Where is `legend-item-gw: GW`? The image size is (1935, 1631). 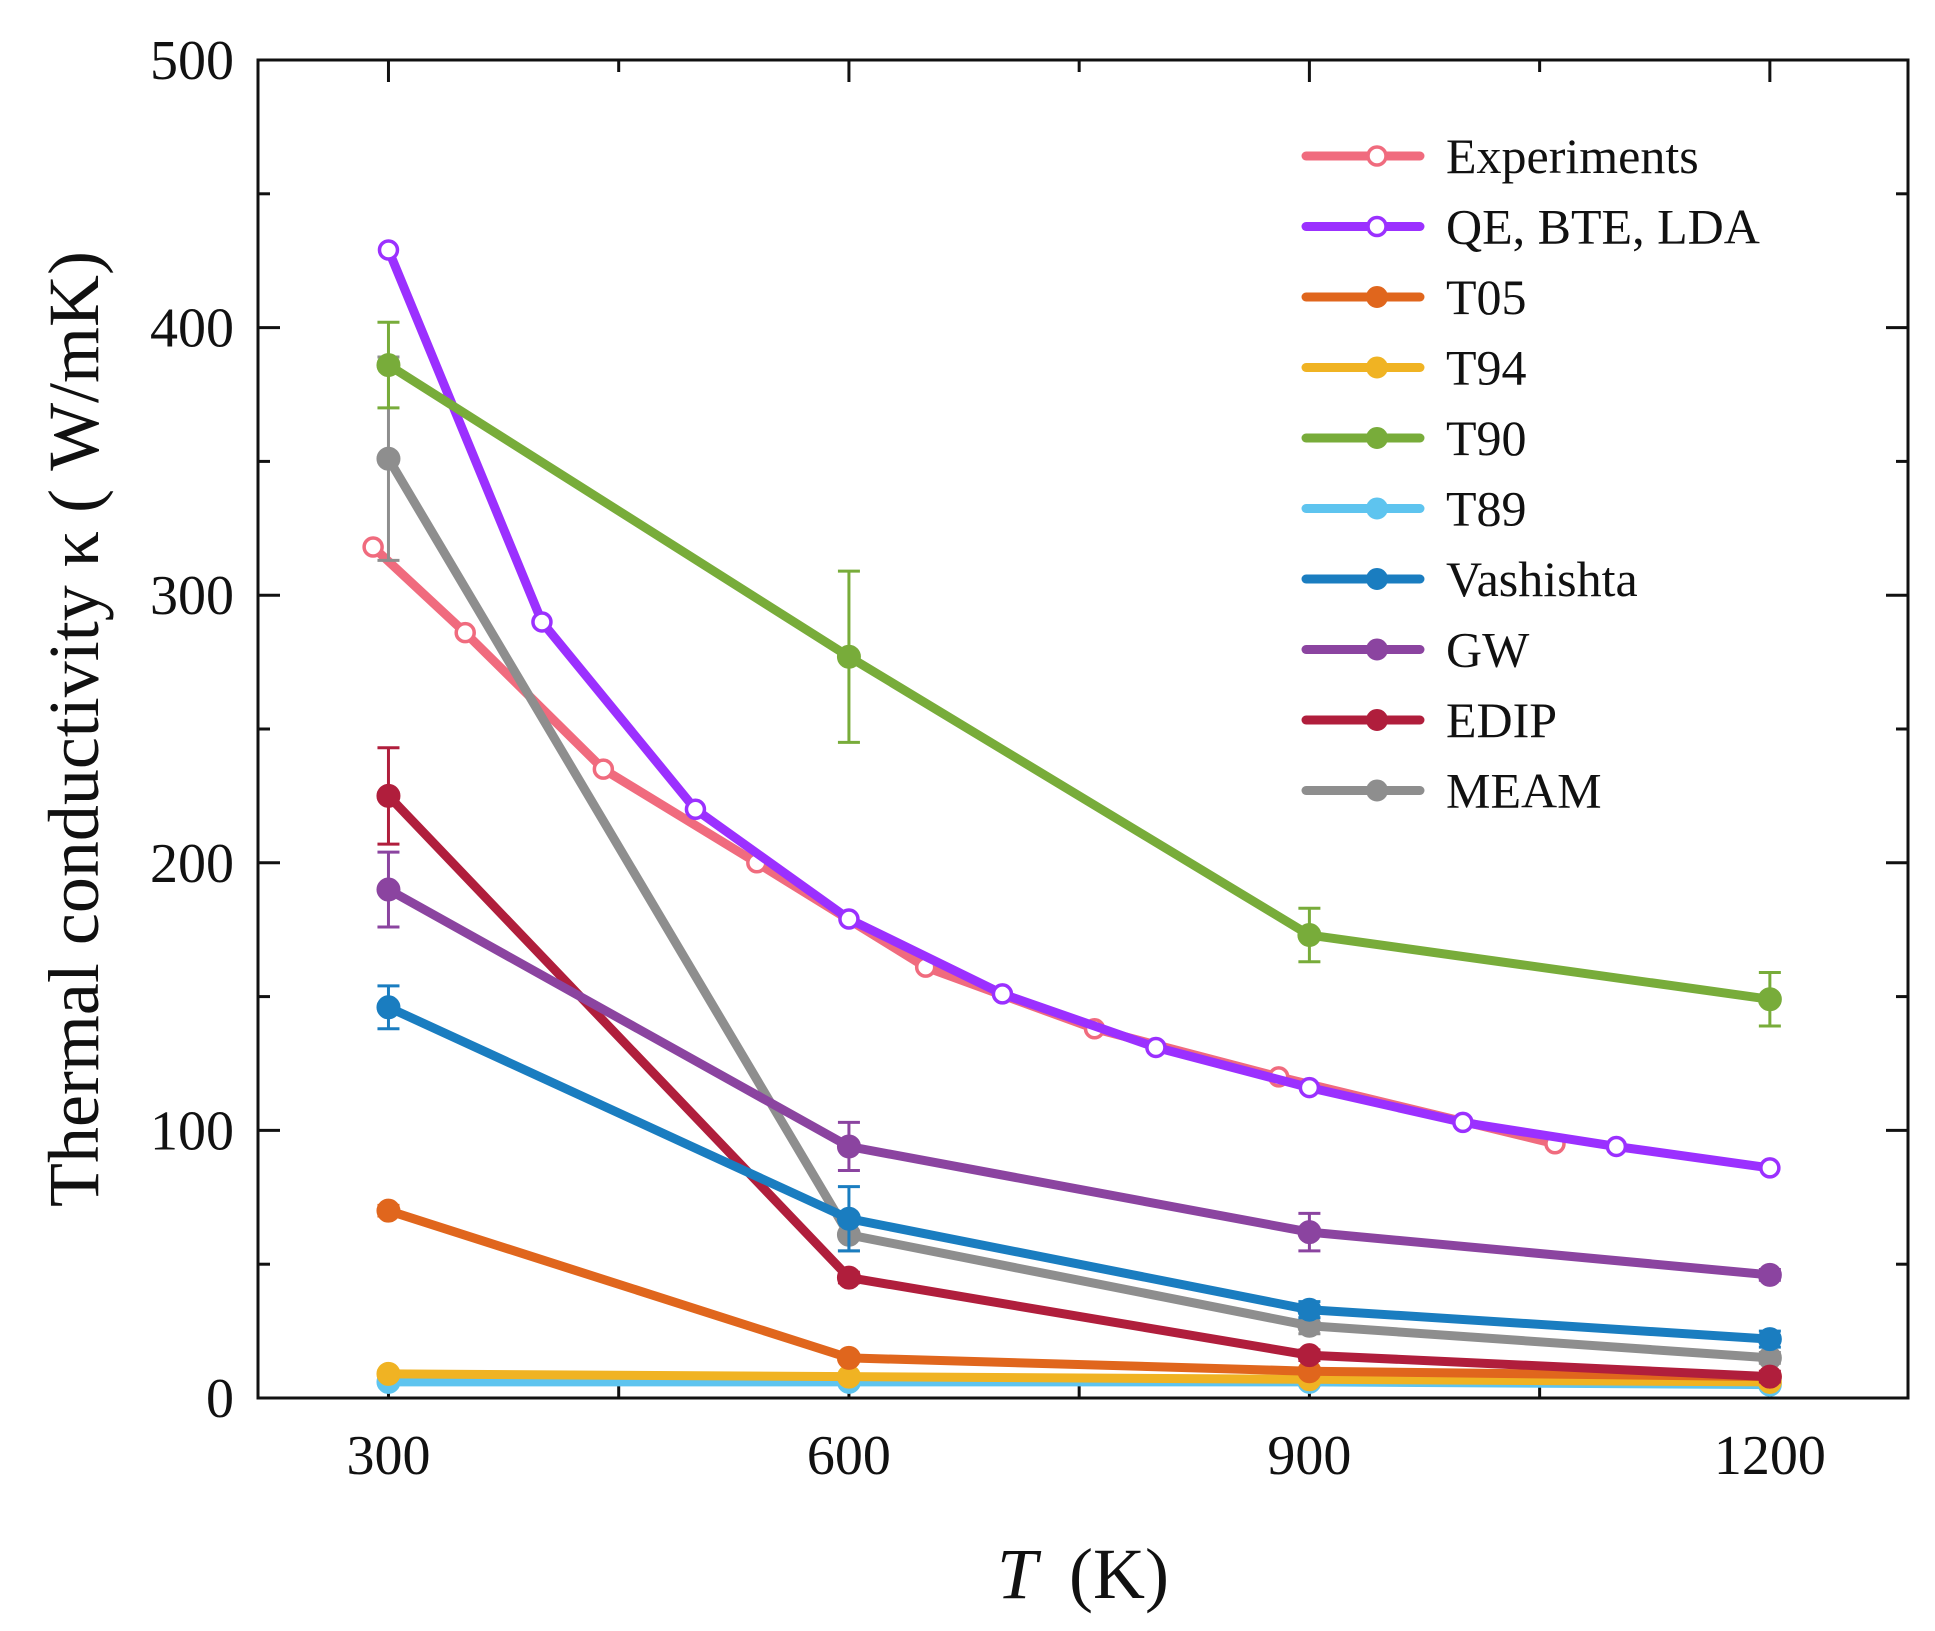
legend-item-gw: GW is located at coordinates (1415, 650).